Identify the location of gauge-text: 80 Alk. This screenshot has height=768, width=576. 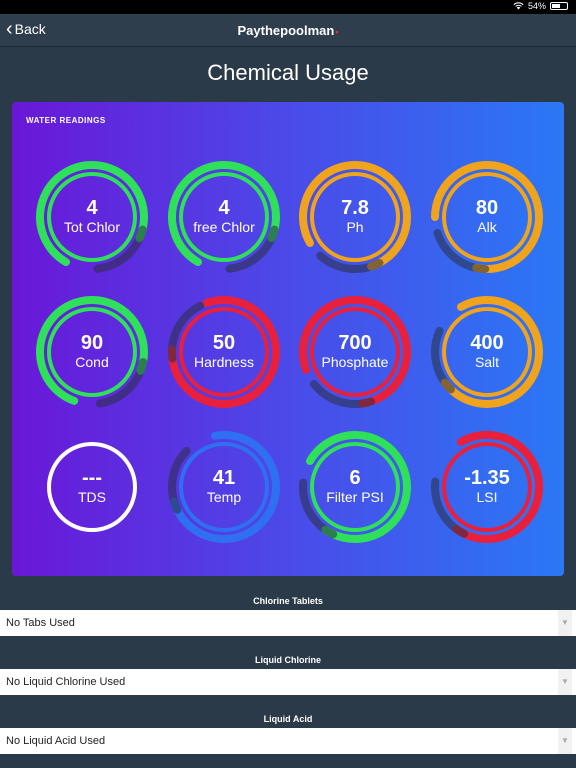
(487, 217).